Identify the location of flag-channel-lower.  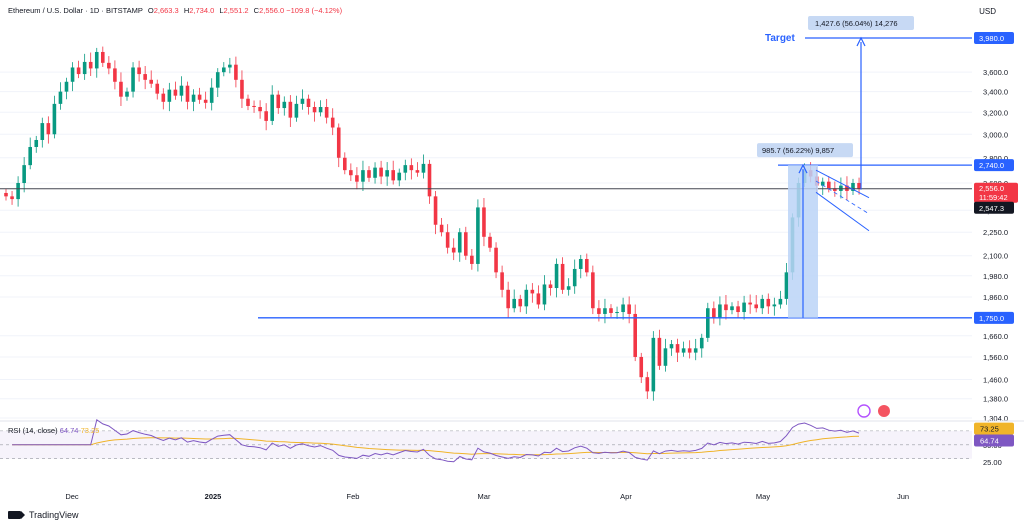
(842, 211).